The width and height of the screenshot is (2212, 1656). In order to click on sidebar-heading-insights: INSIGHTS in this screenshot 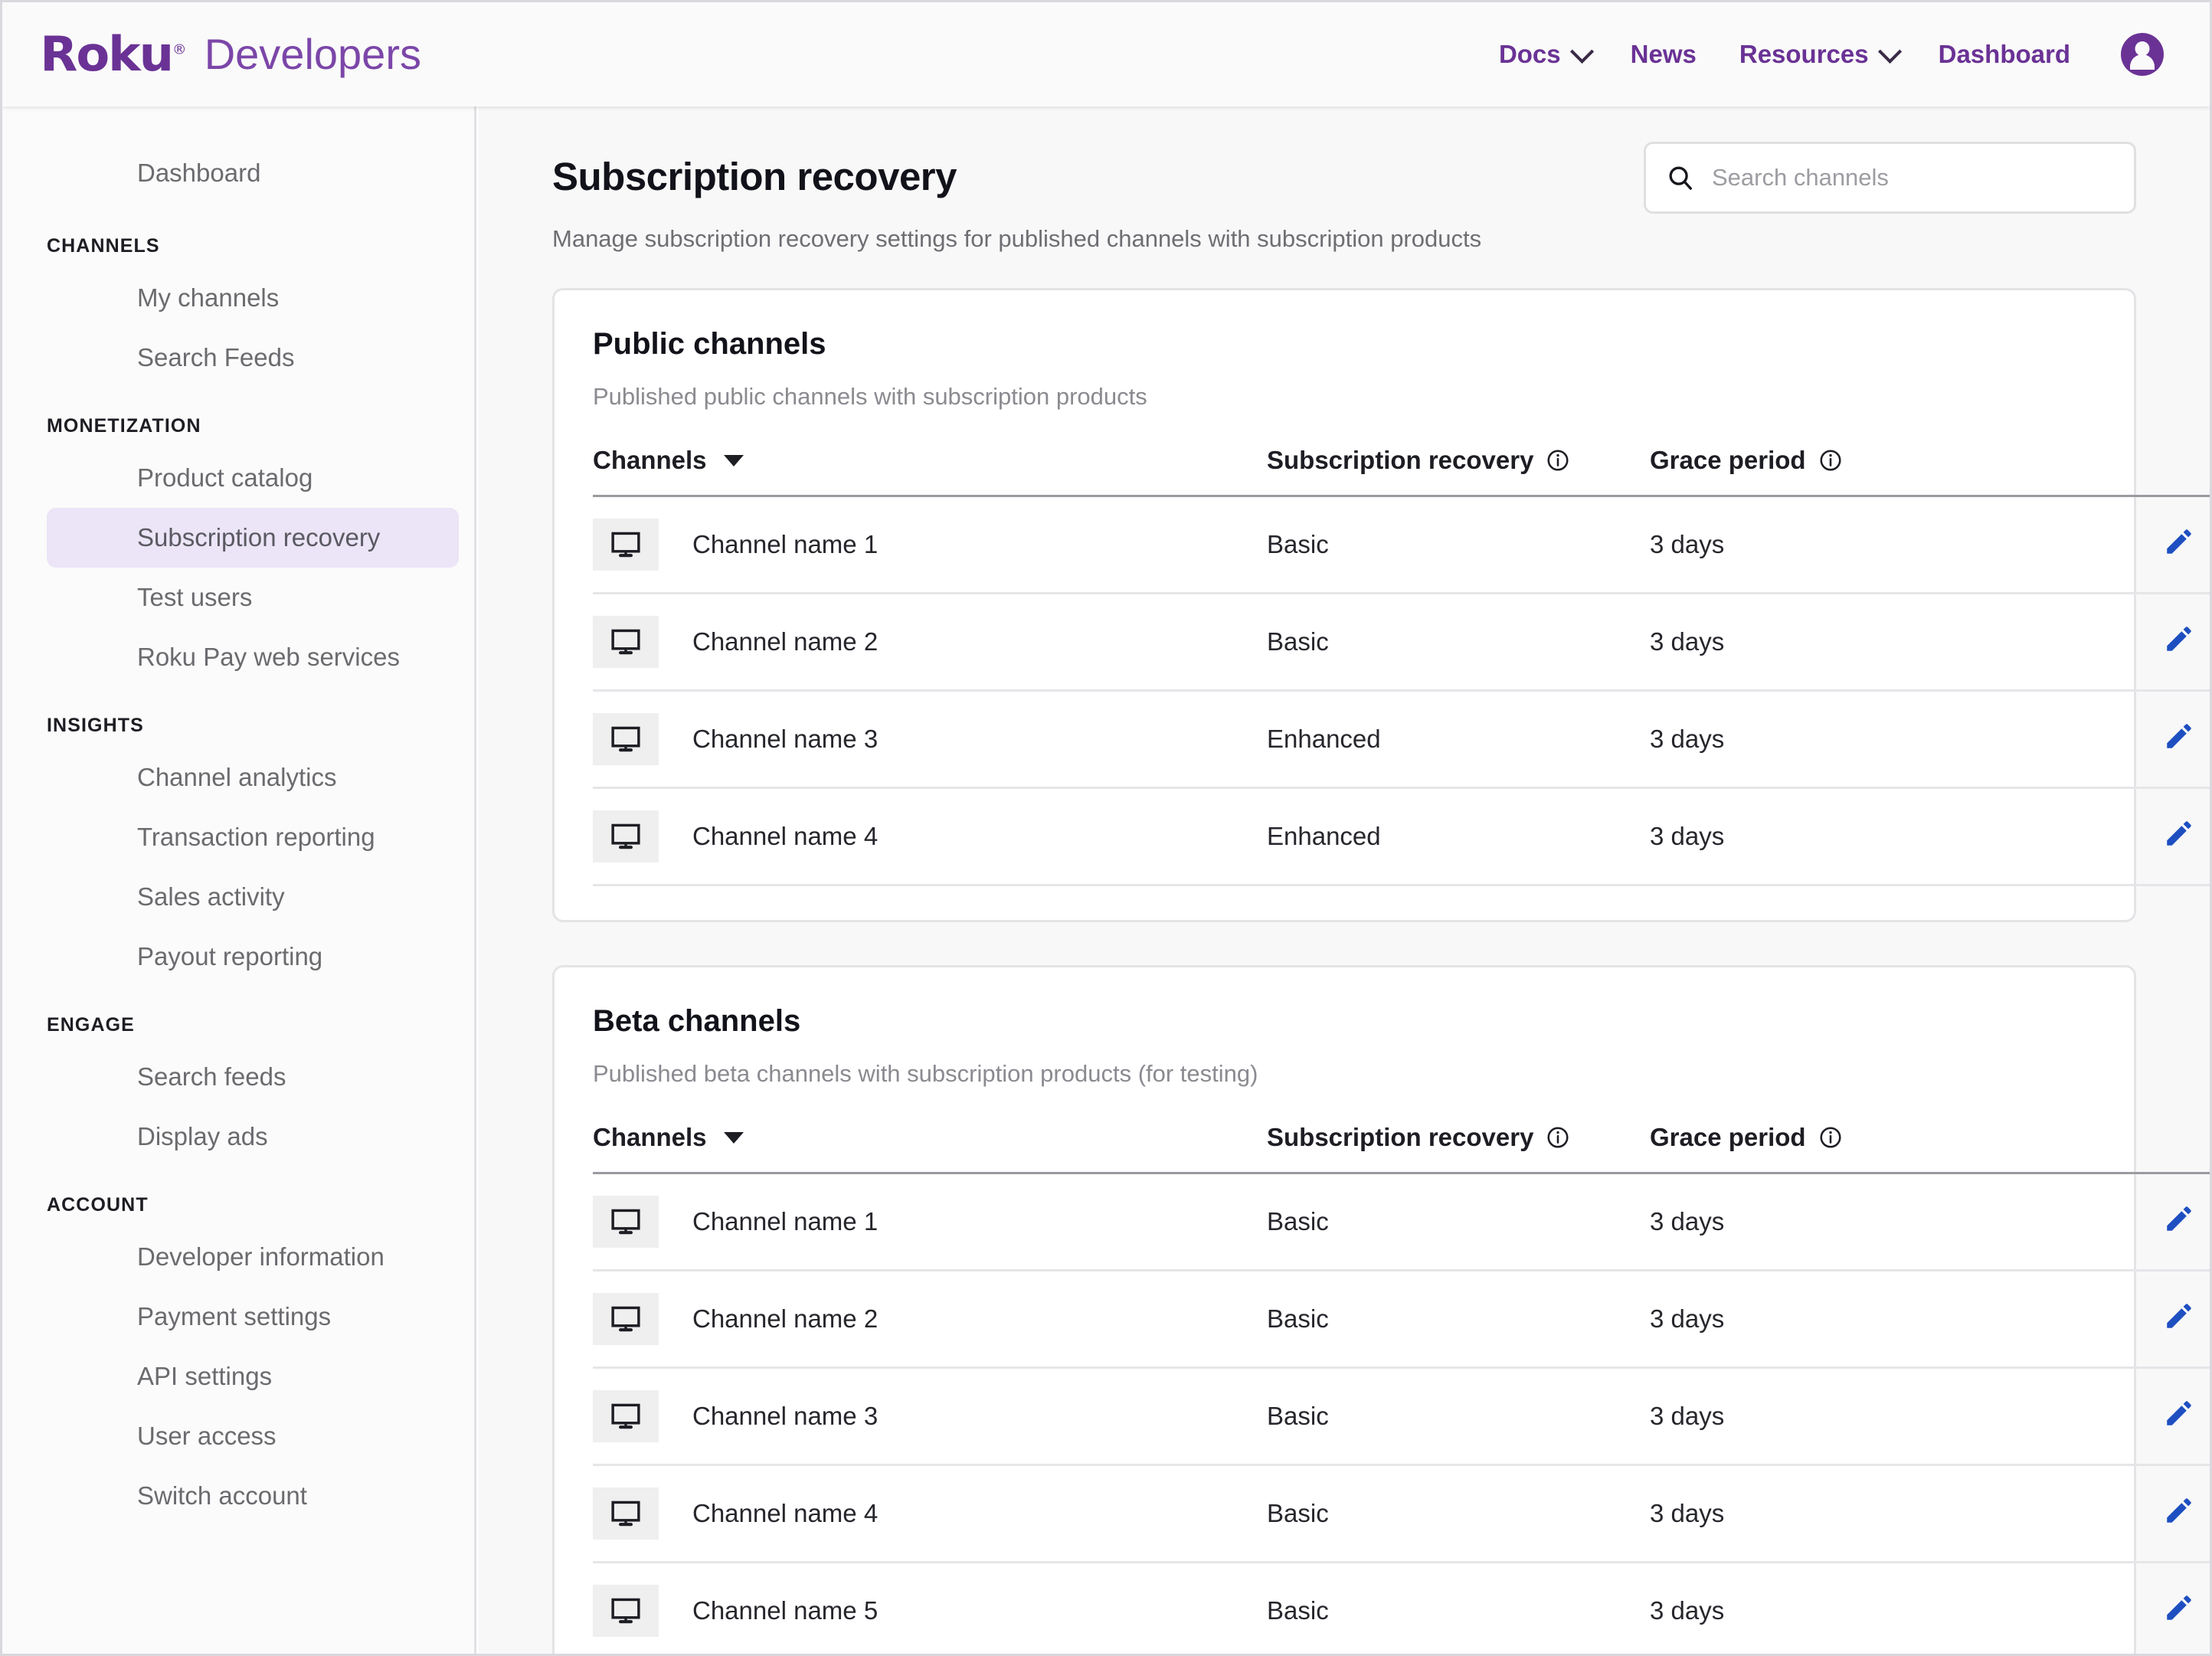, I will do `click(95, 725)`.